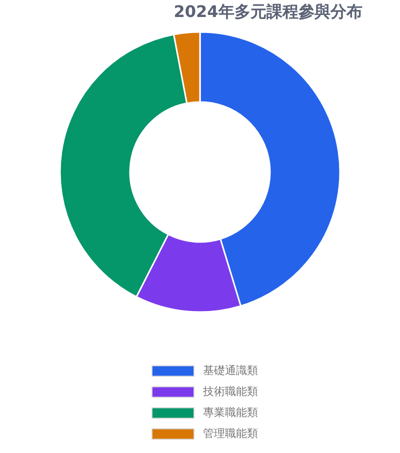 This screenshot has height=453, width=400. Describe the element at coordinates (230, 370) in the screenshot. I see `legend-label: 基礎通識類` at that location.